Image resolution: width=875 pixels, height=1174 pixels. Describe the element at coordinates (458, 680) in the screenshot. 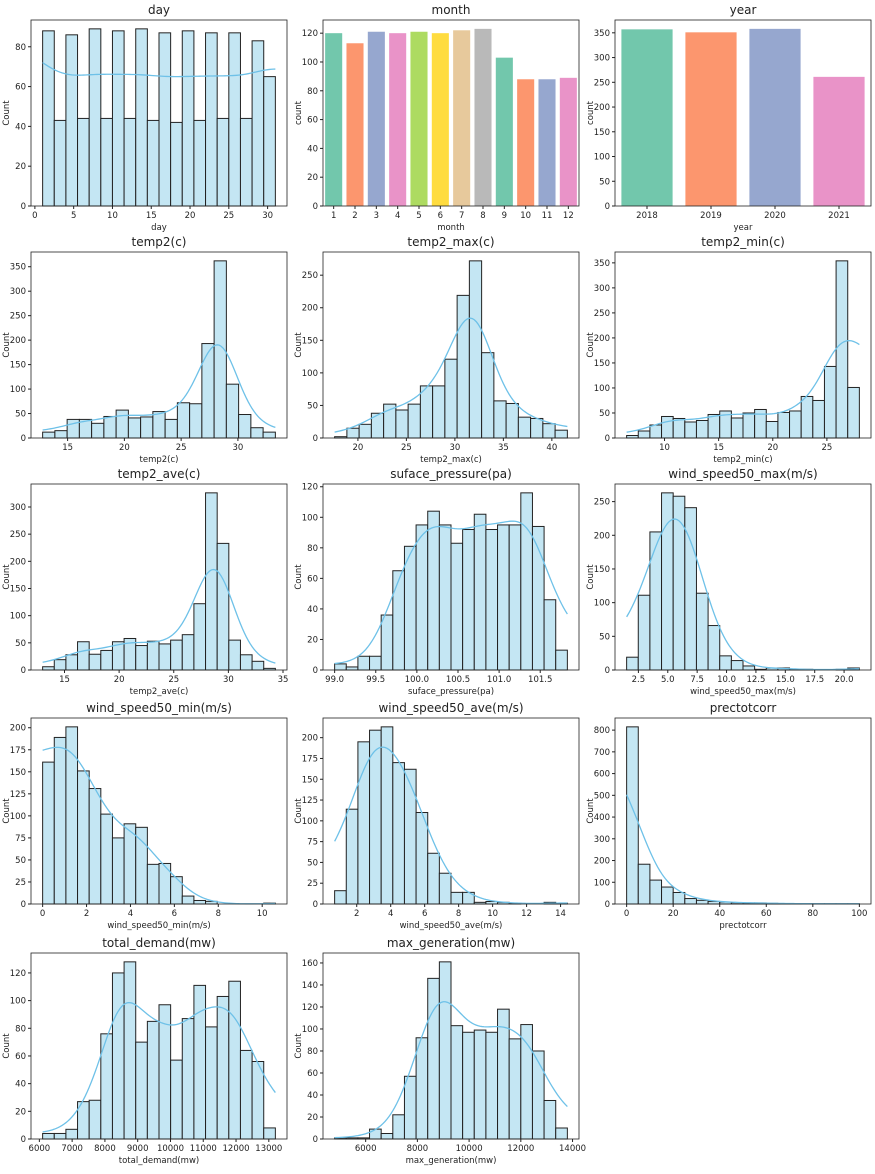

I see `x-tick-label: 100.5` at that location.